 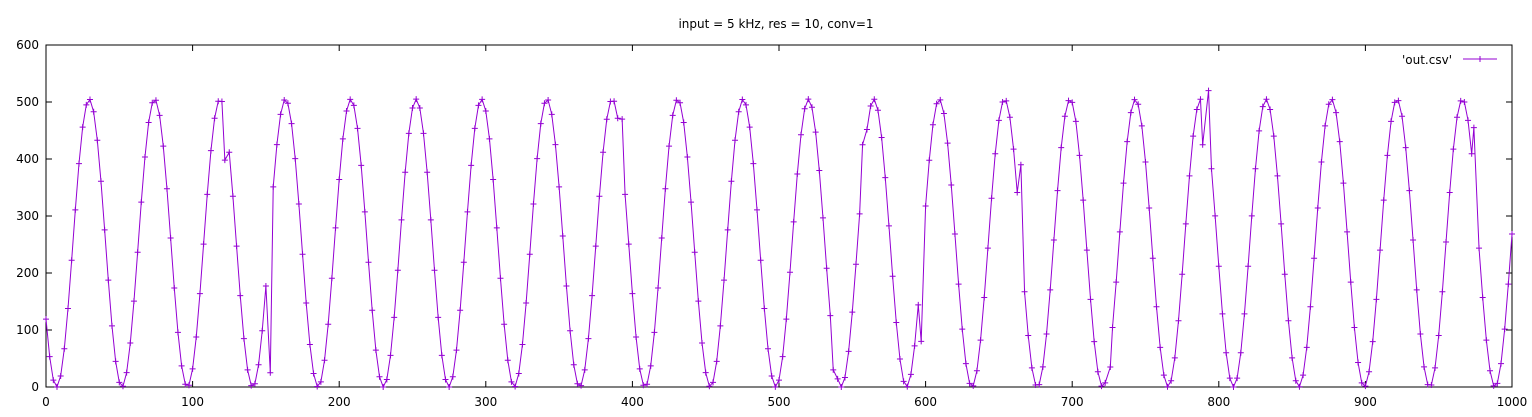 I want to click on x-tick-label: 300, so click(x=485, y=402).